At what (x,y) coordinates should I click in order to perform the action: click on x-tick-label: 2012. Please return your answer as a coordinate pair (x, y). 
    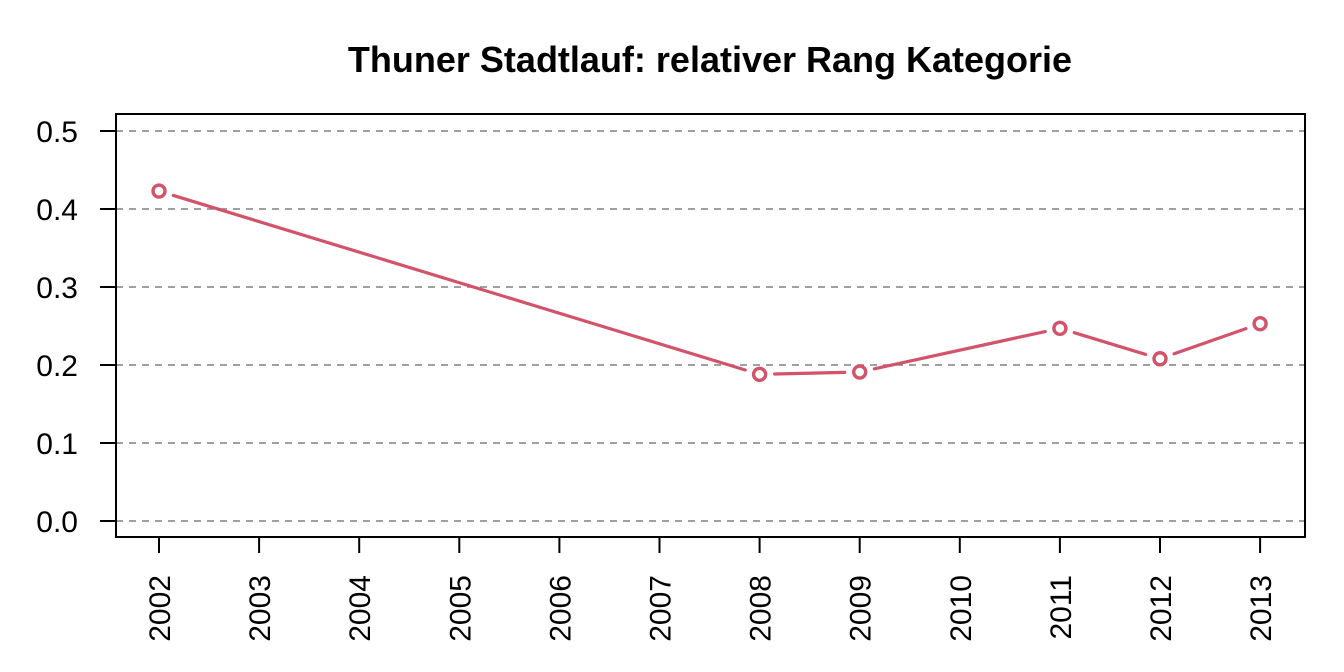
    Looking at the image, I should click on (1161, 608).